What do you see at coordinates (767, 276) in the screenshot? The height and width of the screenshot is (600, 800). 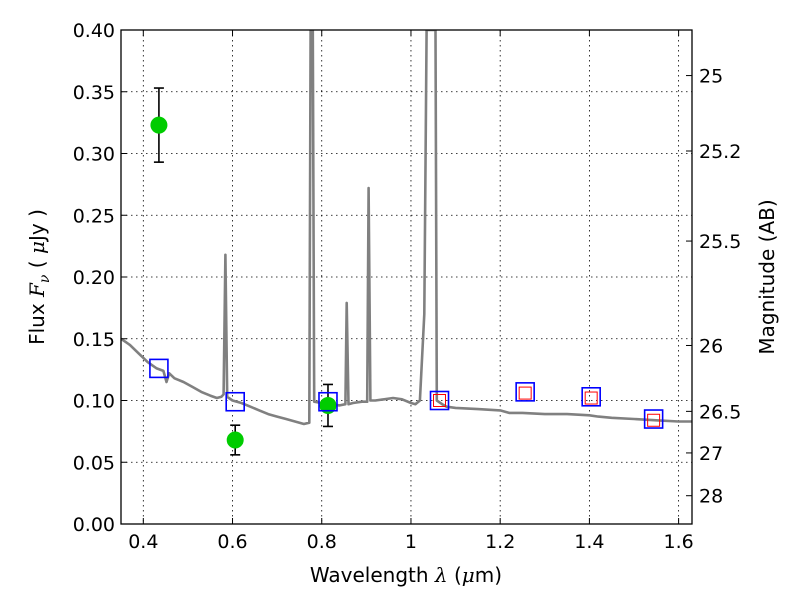 I see `y2-axis-label: Magnitude (AB)` at bounding box center [767, 276].